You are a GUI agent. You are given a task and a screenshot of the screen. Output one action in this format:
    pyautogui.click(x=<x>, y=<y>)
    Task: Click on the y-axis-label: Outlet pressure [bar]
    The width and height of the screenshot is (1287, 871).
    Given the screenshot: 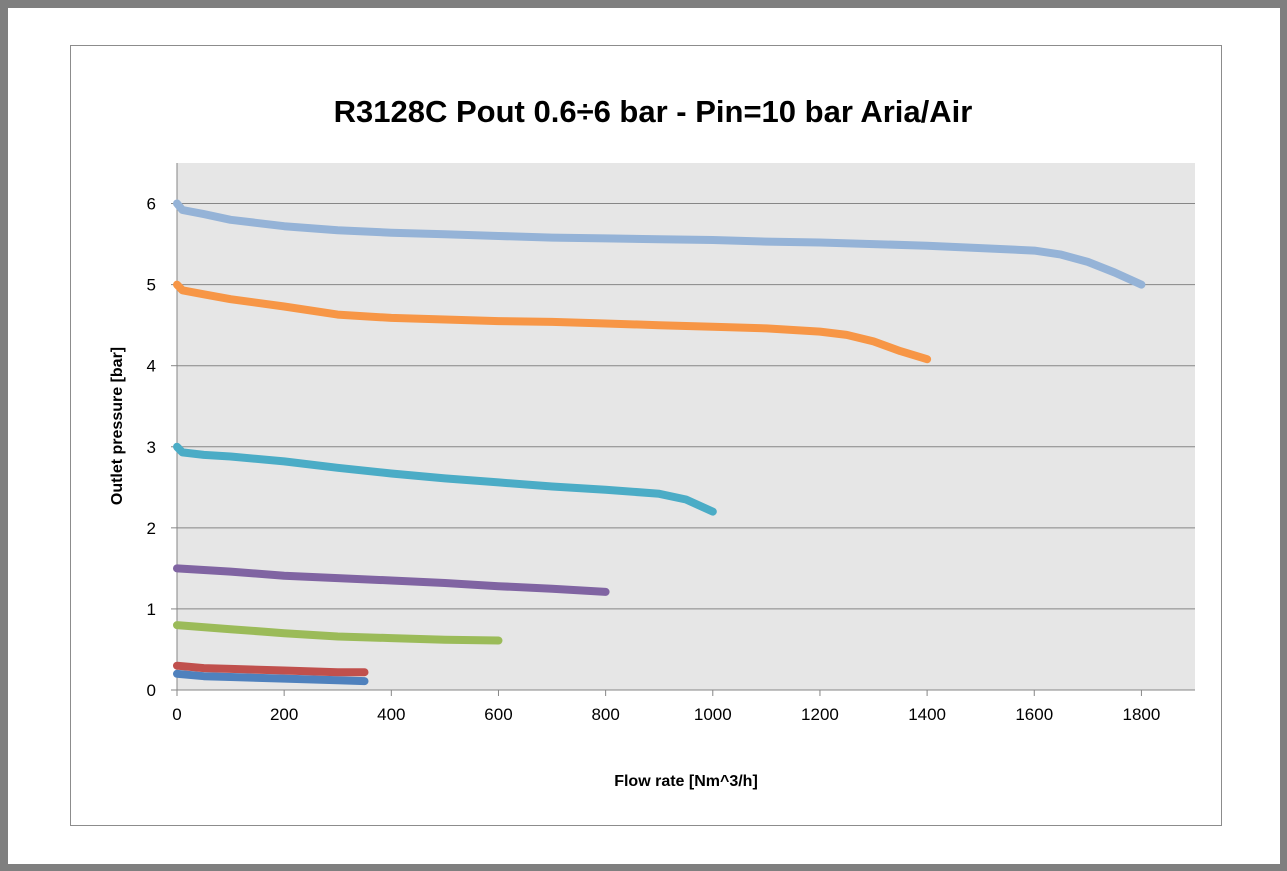 What is the action you would take?
    pyautogui.click(x=117, y=426)
    